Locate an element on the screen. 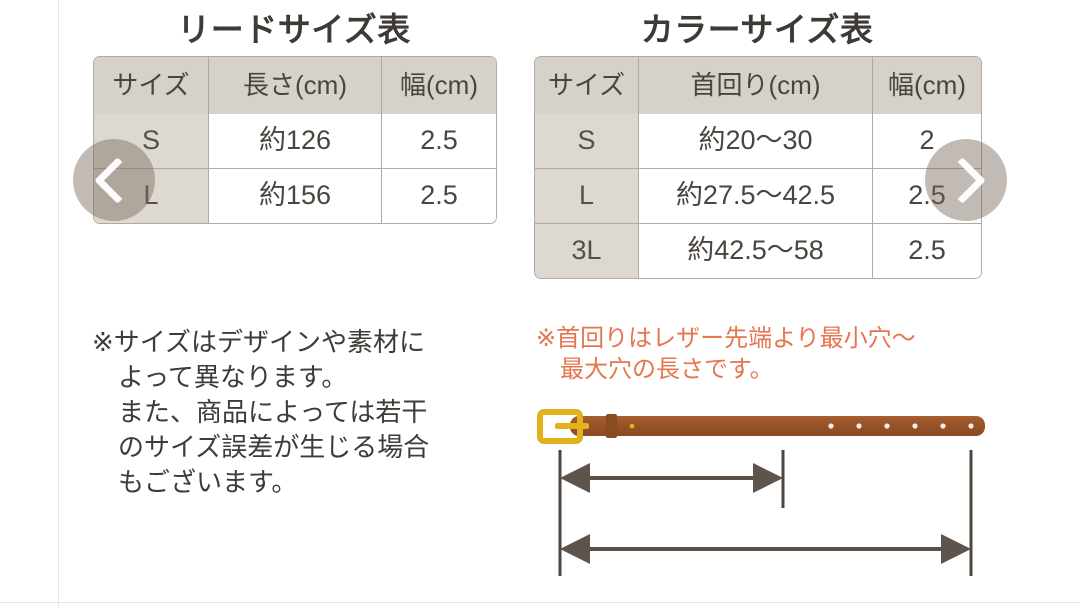 The width and height of the screenshot is (1080, 608). collar-measurement-diagram is located at coordinates (763, 499).